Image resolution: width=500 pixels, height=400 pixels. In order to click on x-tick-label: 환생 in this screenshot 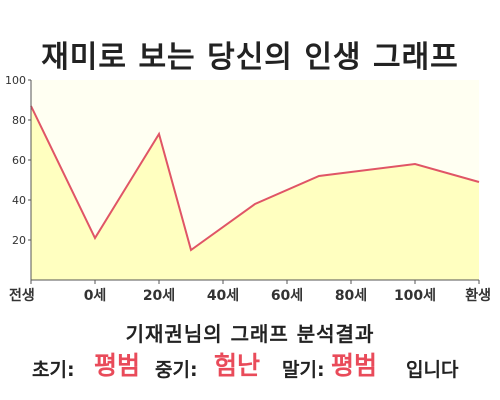, I will do `click(478, 295)`.